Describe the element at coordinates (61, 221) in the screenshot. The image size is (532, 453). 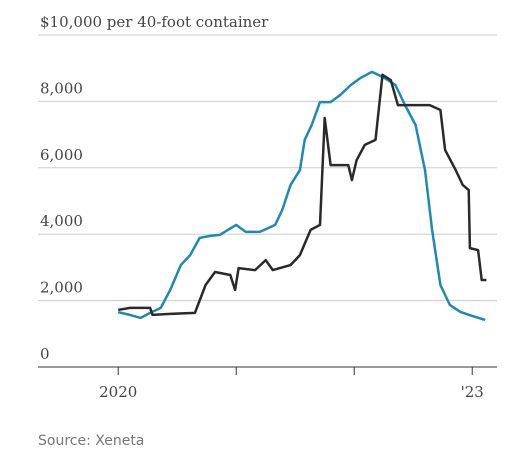
I see `y-tick-label: 4,000` at that location.